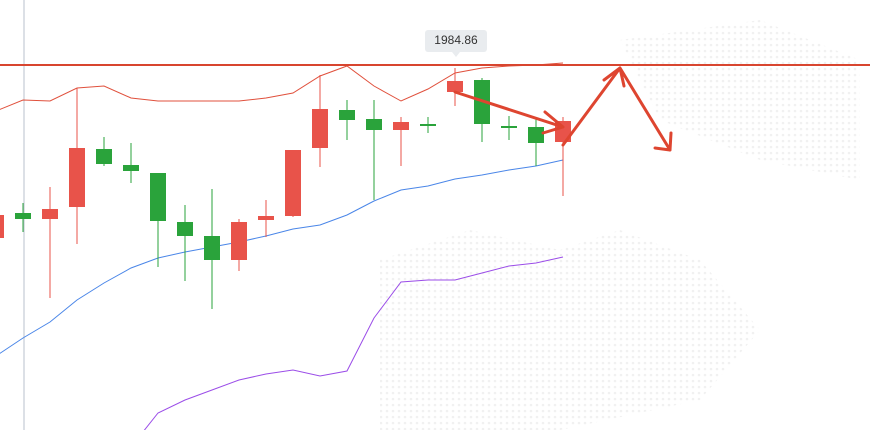  I want to click on price-tag: 1984.86, so click(456, 43).